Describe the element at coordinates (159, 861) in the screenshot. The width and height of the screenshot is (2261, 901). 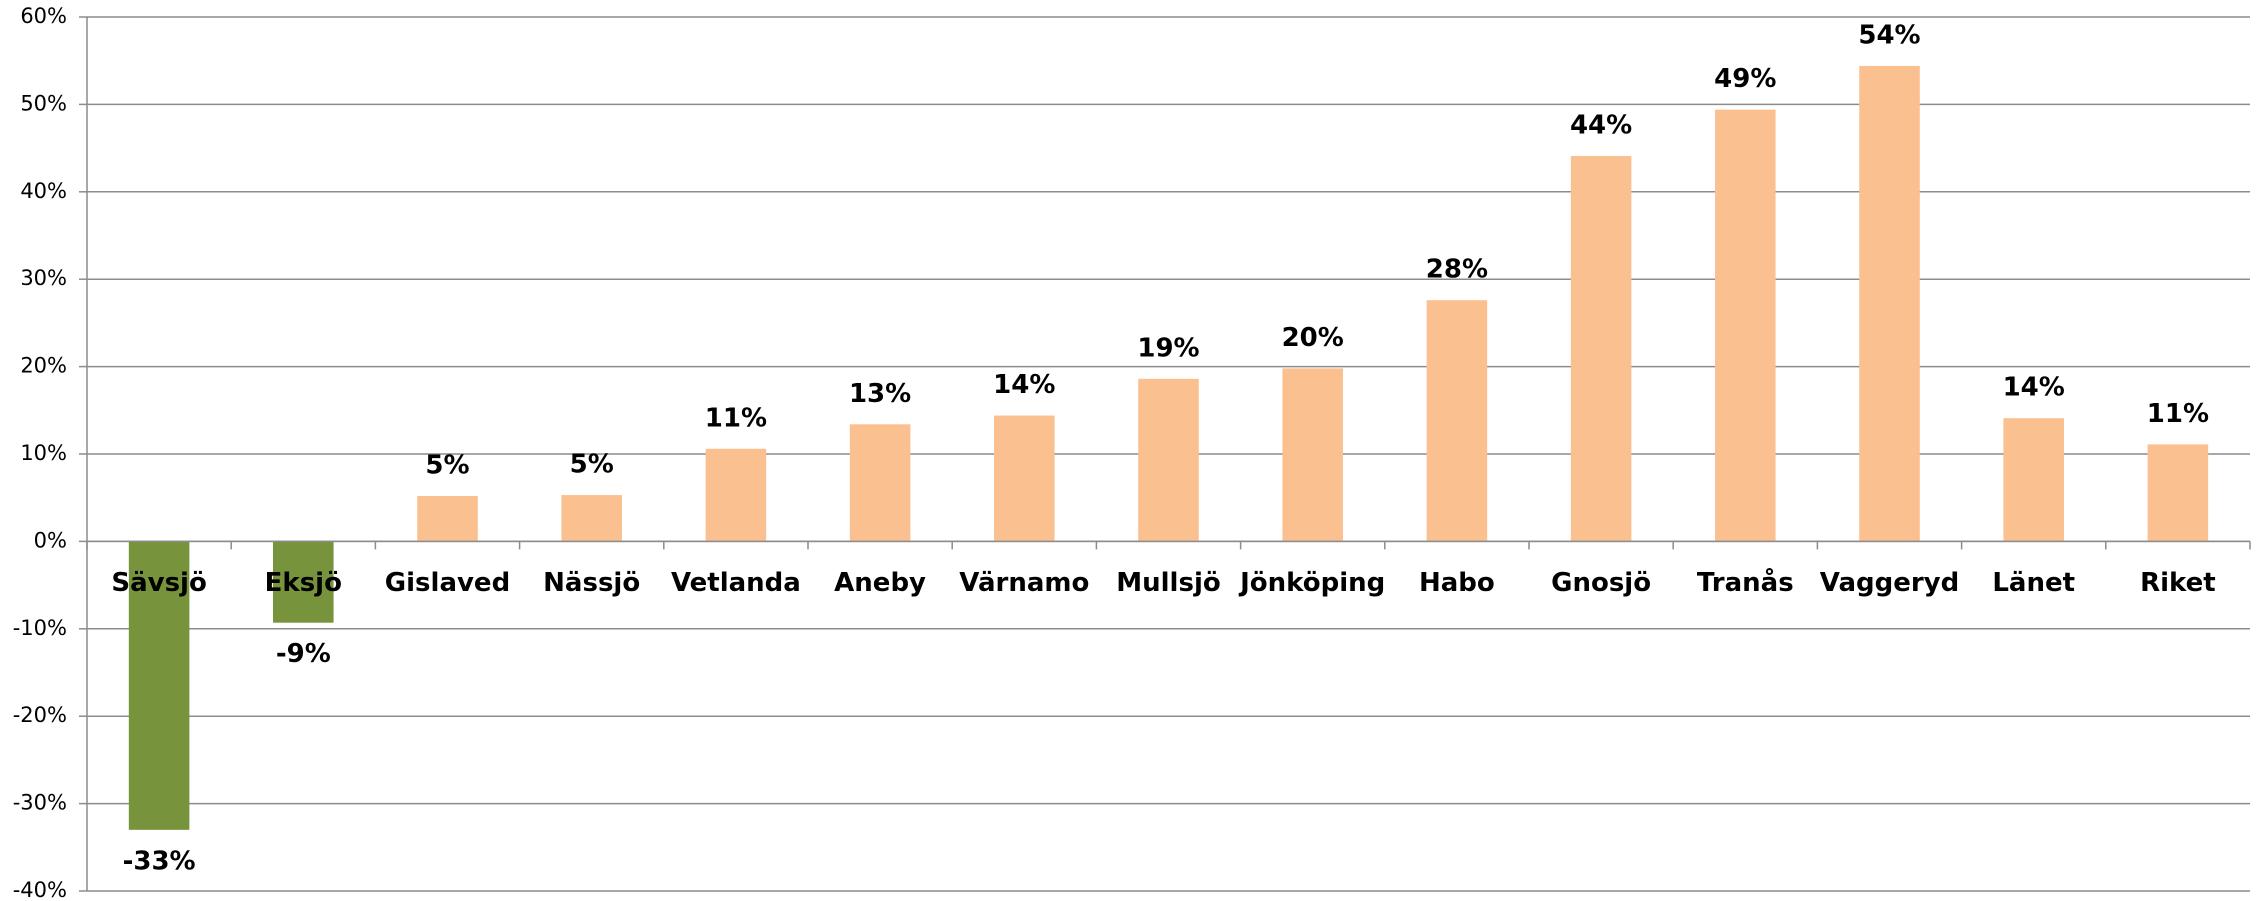
I see `value-label: -33%` at that location.